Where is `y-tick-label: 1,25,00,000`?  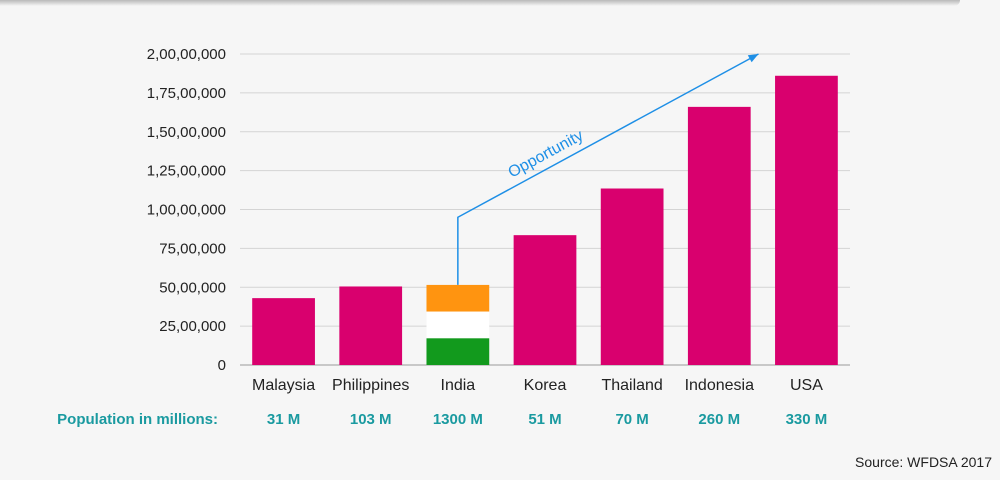
y-tick-label: 1,25,00,000 is located at coordinates (186, 171).